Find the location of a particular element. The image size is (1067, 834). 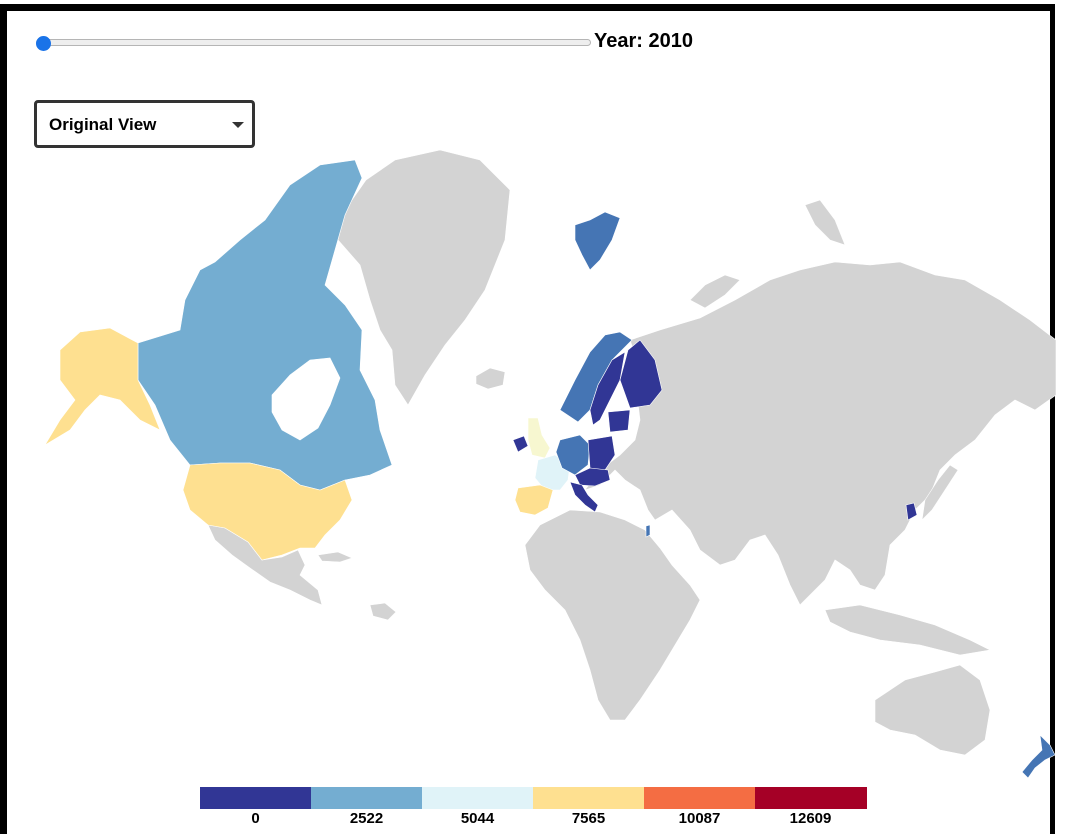

view-select-value: Original View is located at coordinates (103, 124).